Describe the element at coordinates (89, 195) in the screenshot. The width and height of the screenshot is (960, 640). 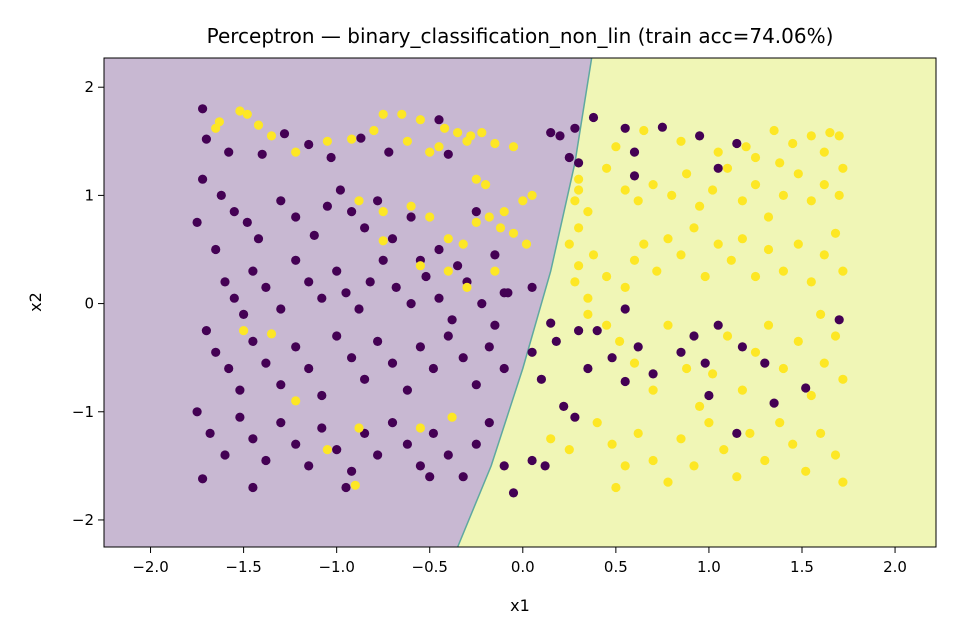
I see `y-tick-label: 1` at that location.